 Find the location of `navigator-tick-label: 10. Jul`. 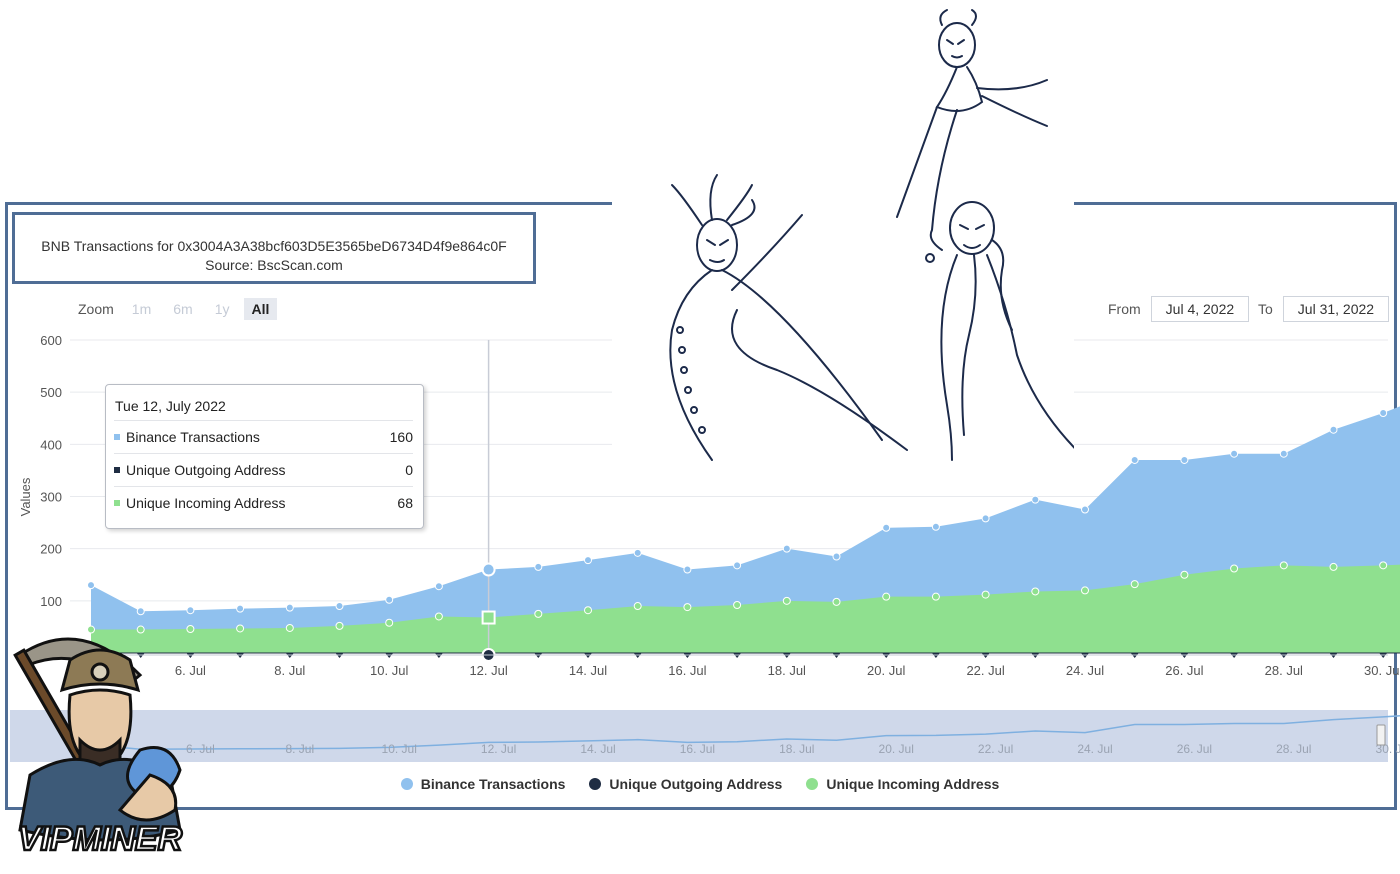

navigator-tick-label: 10. Jul is located at coordinates (399, 749).